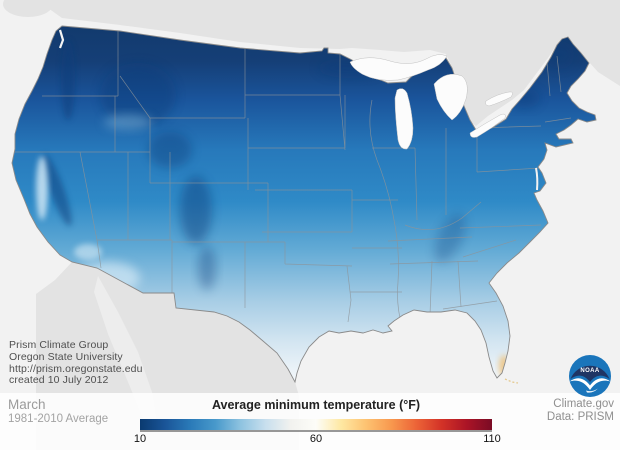 The height and width of the screenshot is (450, 620). I want to click on colorbar-title: Average minimum temperature (°F), so click(316, 405).